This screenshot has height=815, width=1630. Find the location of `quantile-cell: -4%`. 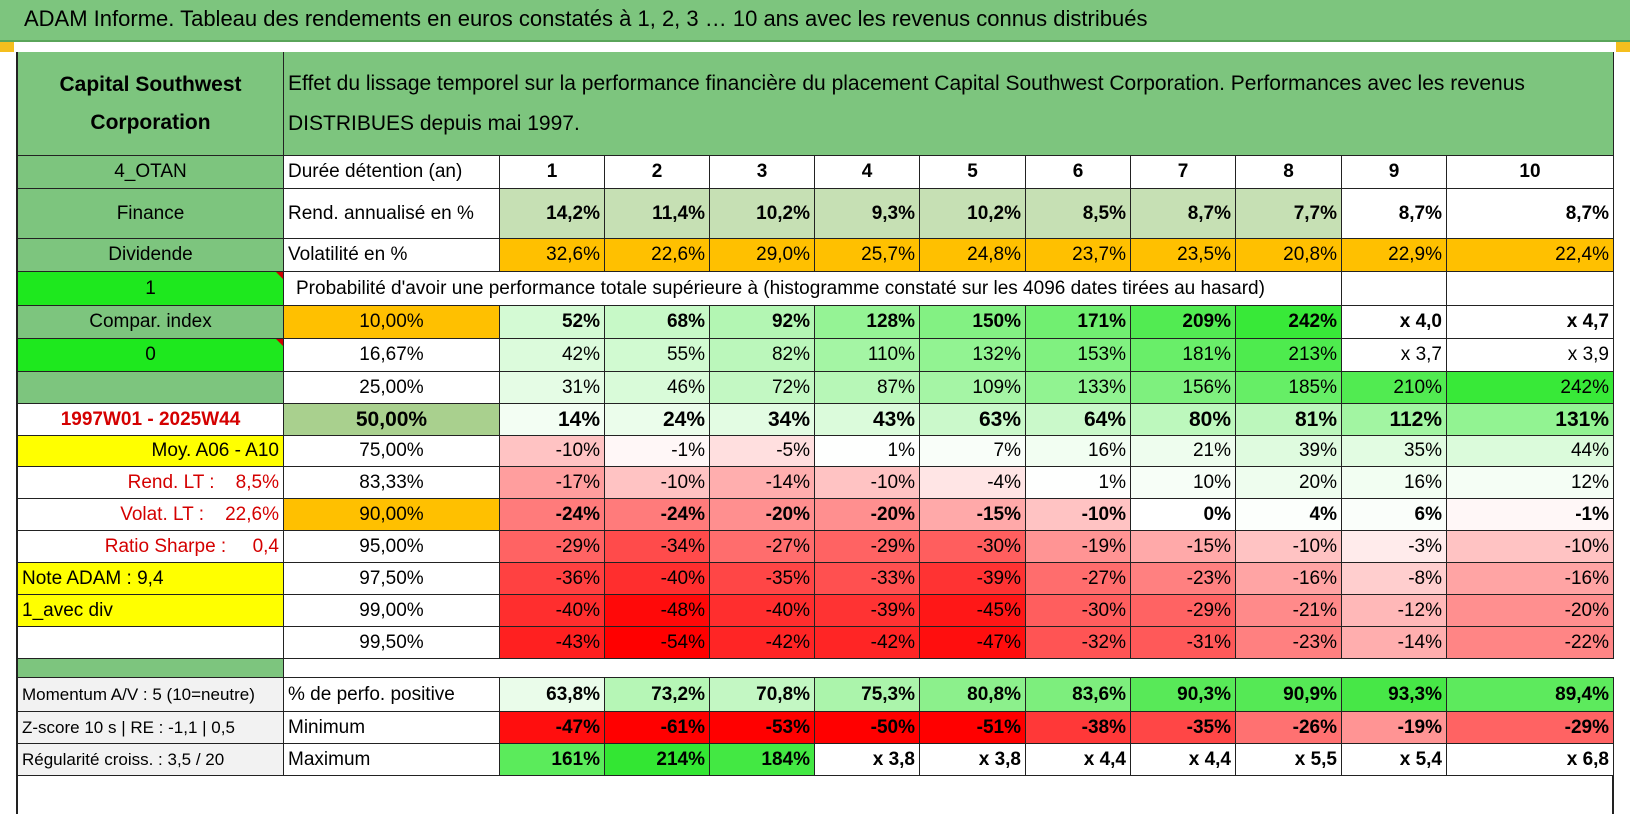

quantile-cell: -4% is located at coordinates (973, 483).